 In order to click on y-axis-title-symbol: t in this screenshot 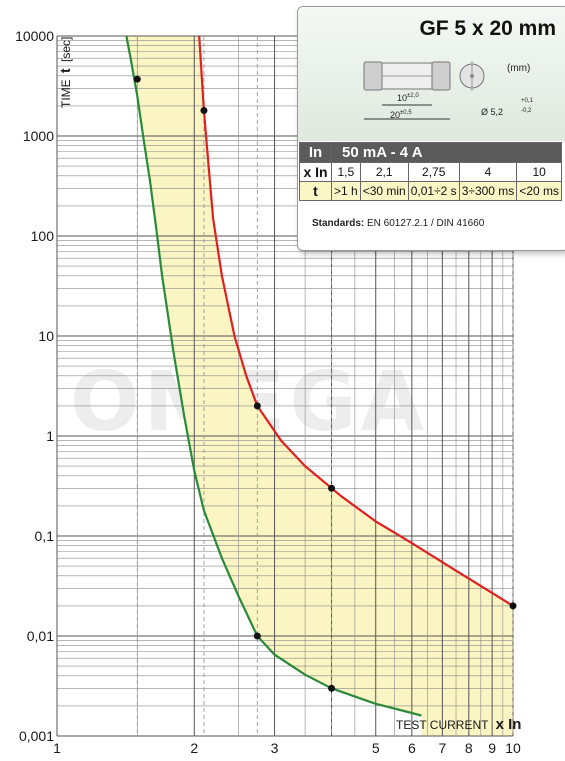, I will do `click(65, 70)`.